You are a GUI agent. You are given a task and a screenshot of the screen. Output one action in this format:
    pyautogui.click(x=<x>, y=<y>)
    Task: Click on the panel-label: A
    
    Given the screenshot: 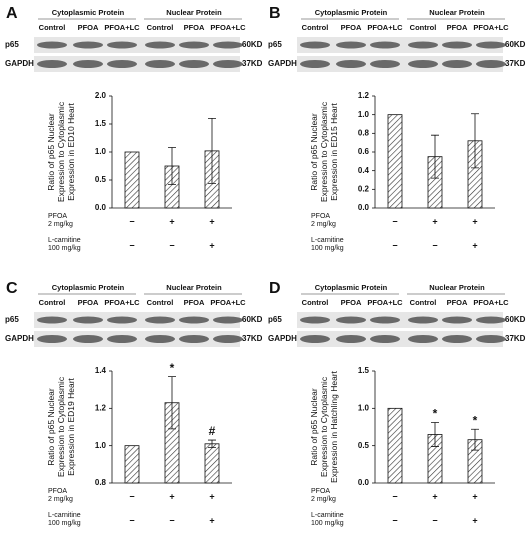 What is the action you would take?
    pyautogui.click(x=12, y=13)
    